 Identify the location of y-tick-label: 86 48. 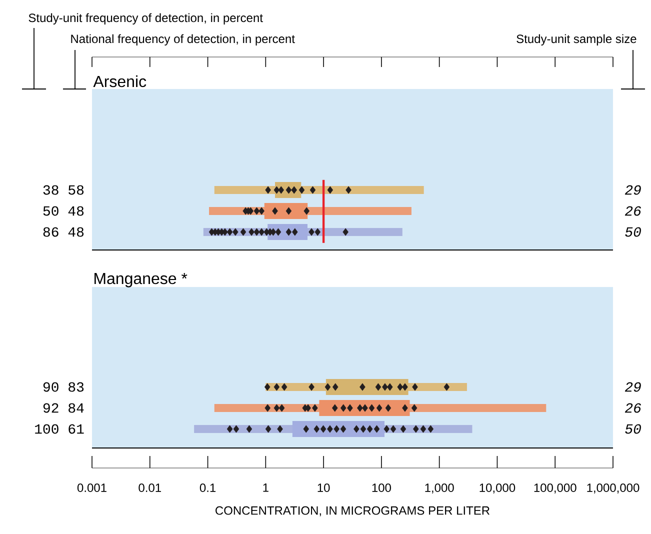
(63, 232).